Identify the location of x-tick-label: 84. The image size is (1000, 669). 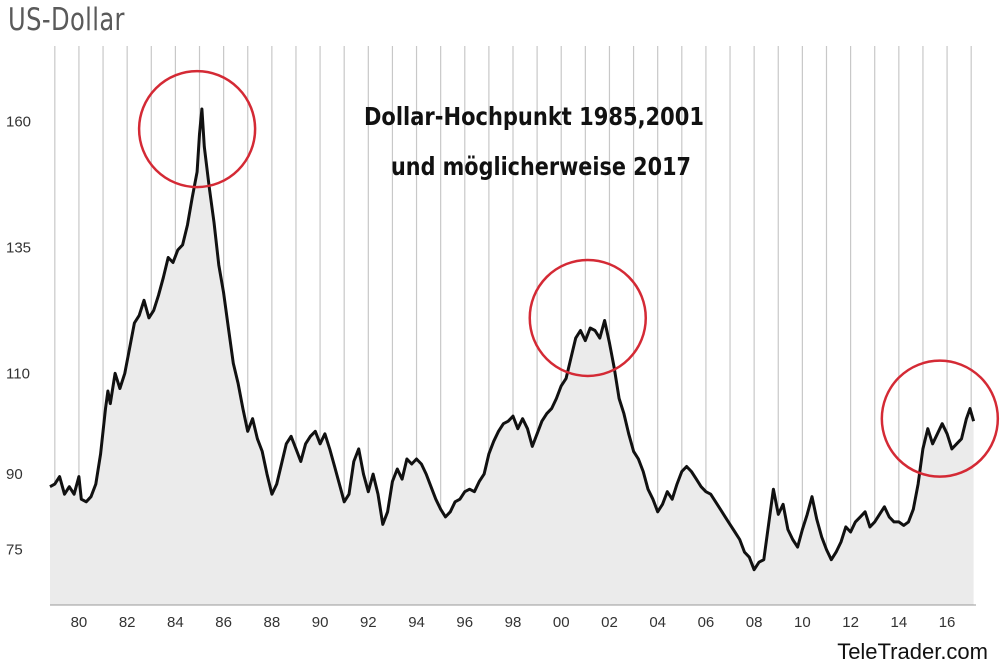
(175, 622).